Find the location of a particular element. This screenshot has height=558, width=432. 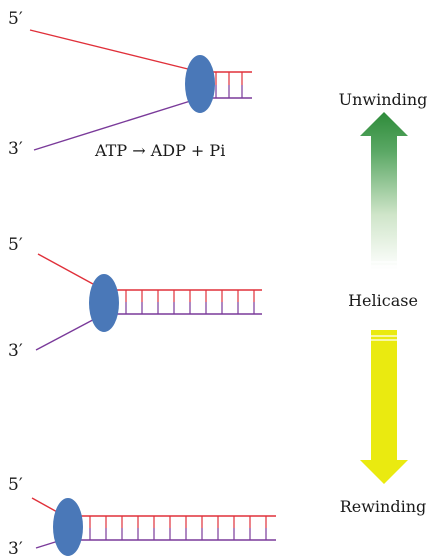

unwinding-arrow-icon is located at coordinates (384, 191).